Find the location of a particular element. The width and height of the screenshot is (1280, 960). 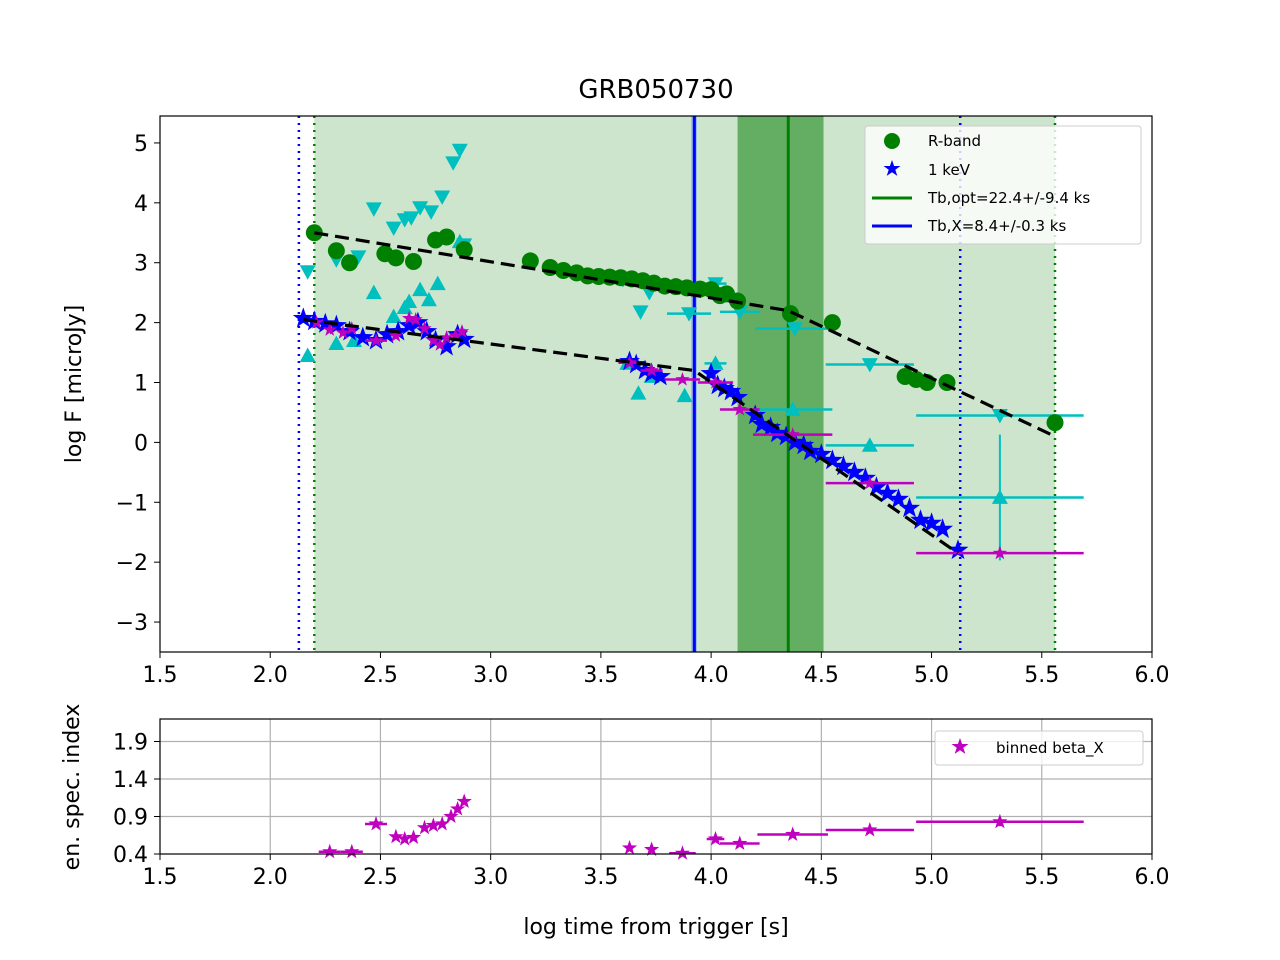

top-x-tick-label: 3.0 is located at coordinates (490, 675).